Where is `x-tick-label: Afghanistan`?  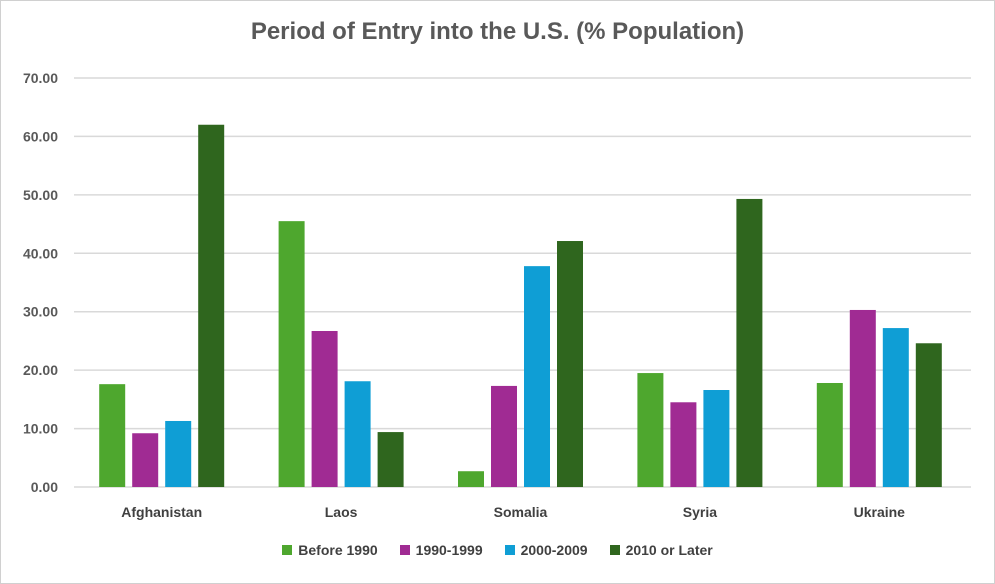 x-tick-label: Afghanistan is located at coordinates (161, 512).